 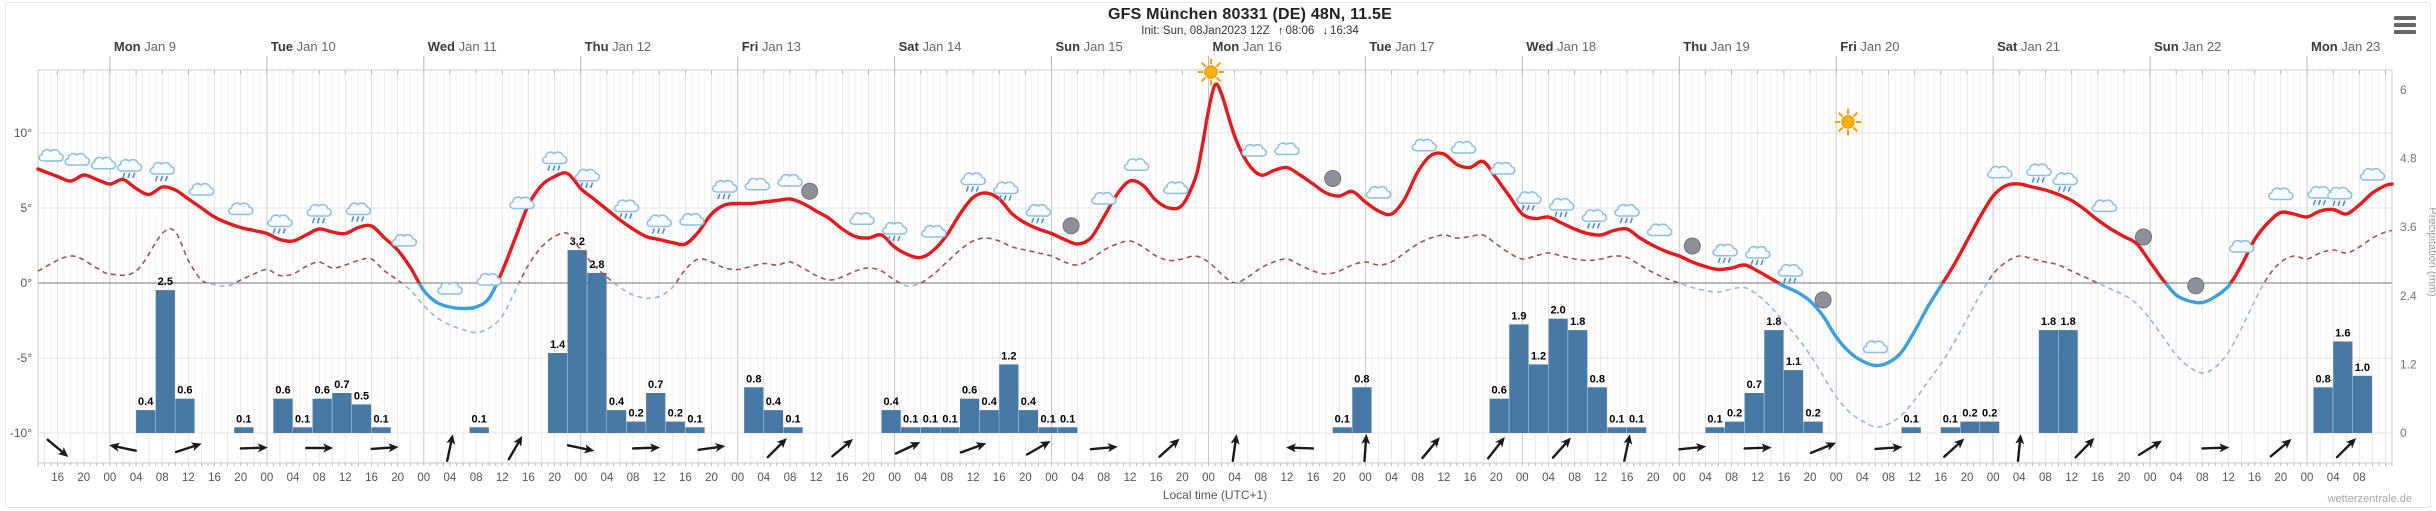 What do you see at coordinates (2362, 368) in the screenshot?
I see `precip-bar-value: 1.0` at bounding box center [2362, 368].